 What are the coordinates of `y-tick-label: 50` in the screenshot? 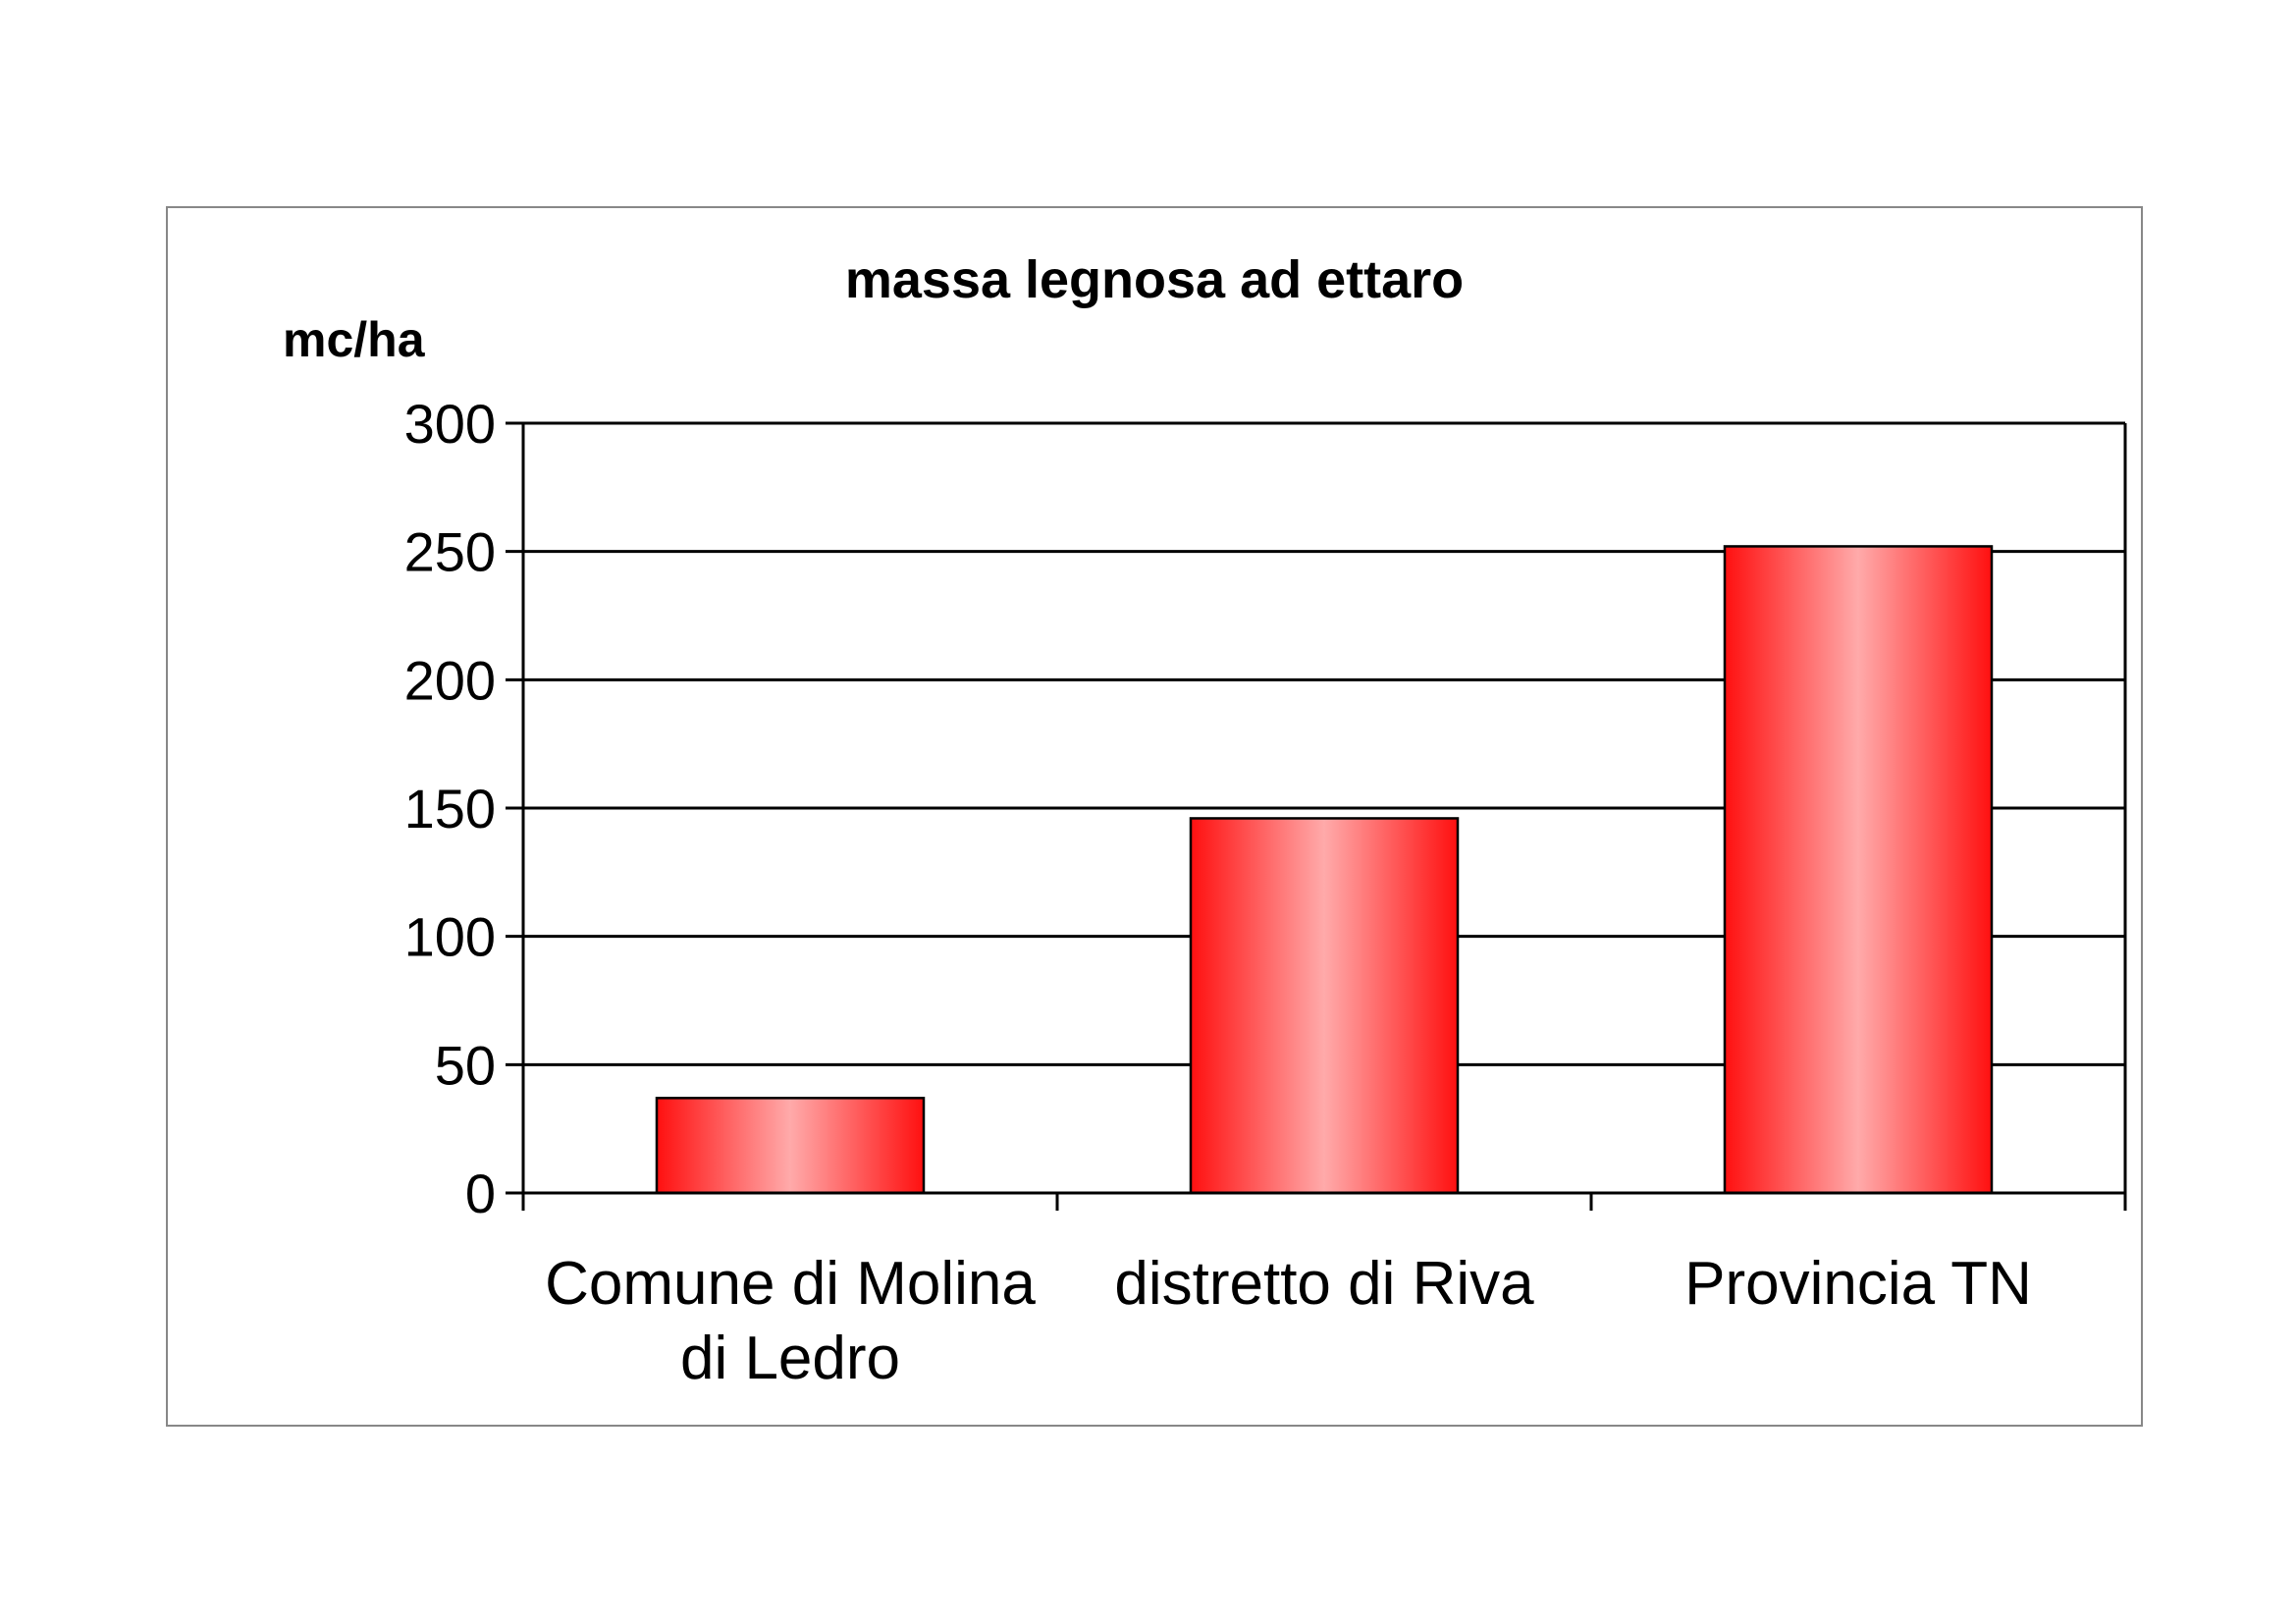 It's located at (465, 1065).